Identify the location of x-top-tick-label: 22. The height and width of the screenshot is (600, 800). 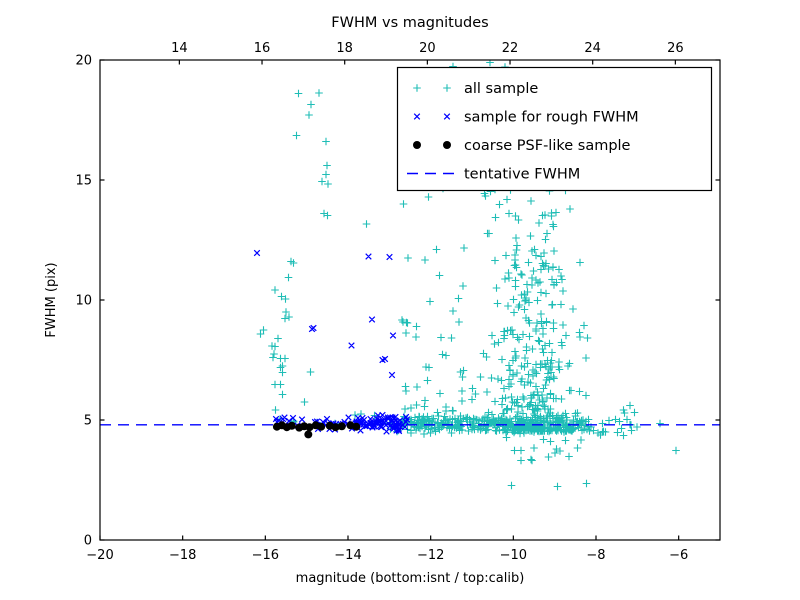
(510, 48).